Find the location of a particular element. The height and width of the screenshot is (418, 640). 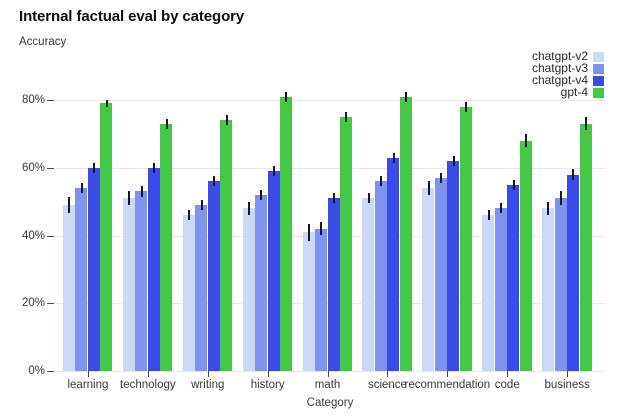

error-bar-chatgpt-v2-business is located at coordinates (548, 208).